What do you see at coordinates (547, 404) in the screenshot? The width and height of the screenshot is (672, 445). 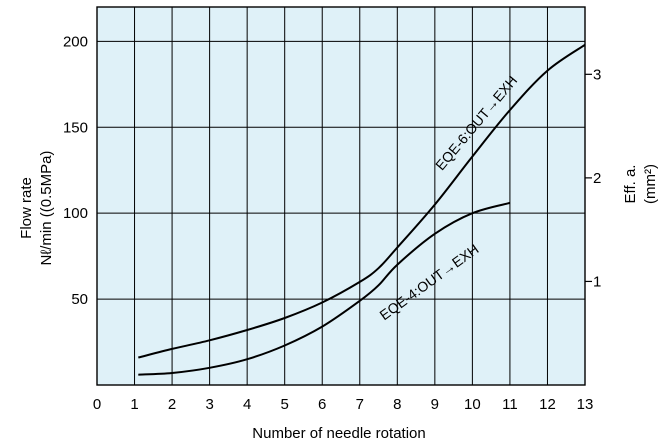 I see `x-tick-label: 12` at bounding box center [547, 404].